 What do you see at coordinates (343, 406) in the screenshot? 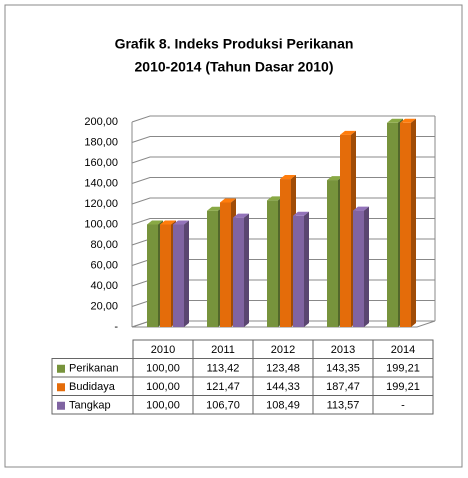
I see `data-label: 113,57` at bounding box center [343, 406].